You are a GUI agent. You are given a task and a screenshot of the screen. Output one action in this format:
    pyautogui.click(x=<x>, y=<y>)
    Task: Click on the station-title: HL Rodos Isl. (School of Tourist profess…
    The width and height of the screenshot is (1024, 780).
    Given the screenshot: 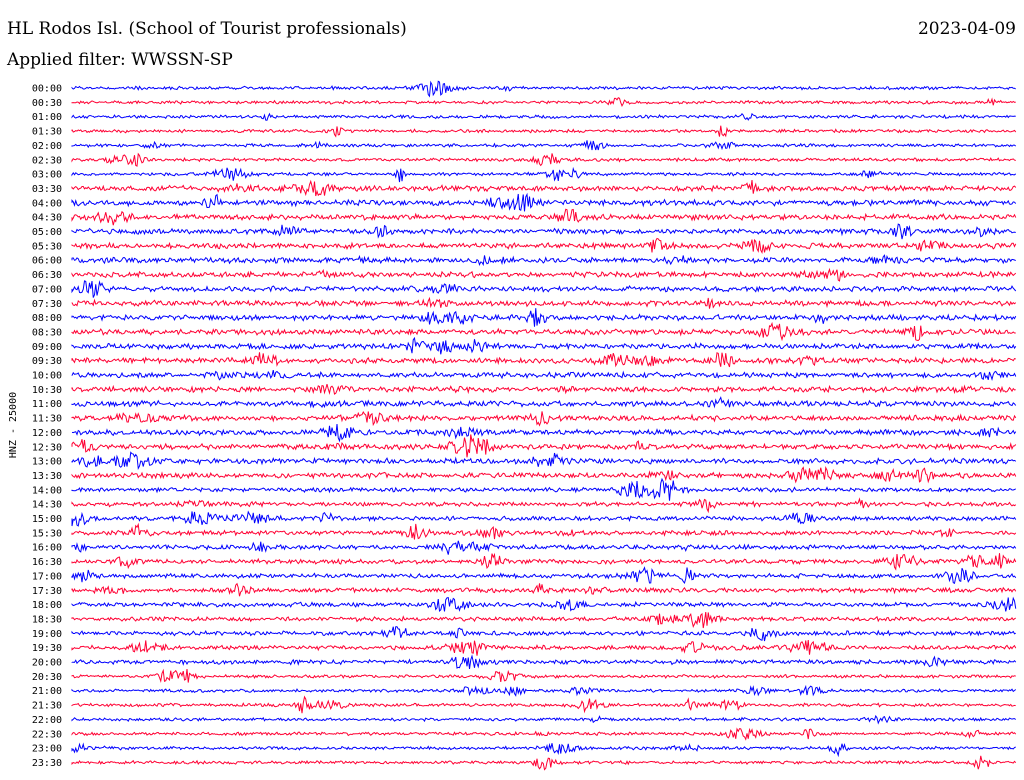 What is the action you would take?
    pyautogui.click(x=207, y=29)
    